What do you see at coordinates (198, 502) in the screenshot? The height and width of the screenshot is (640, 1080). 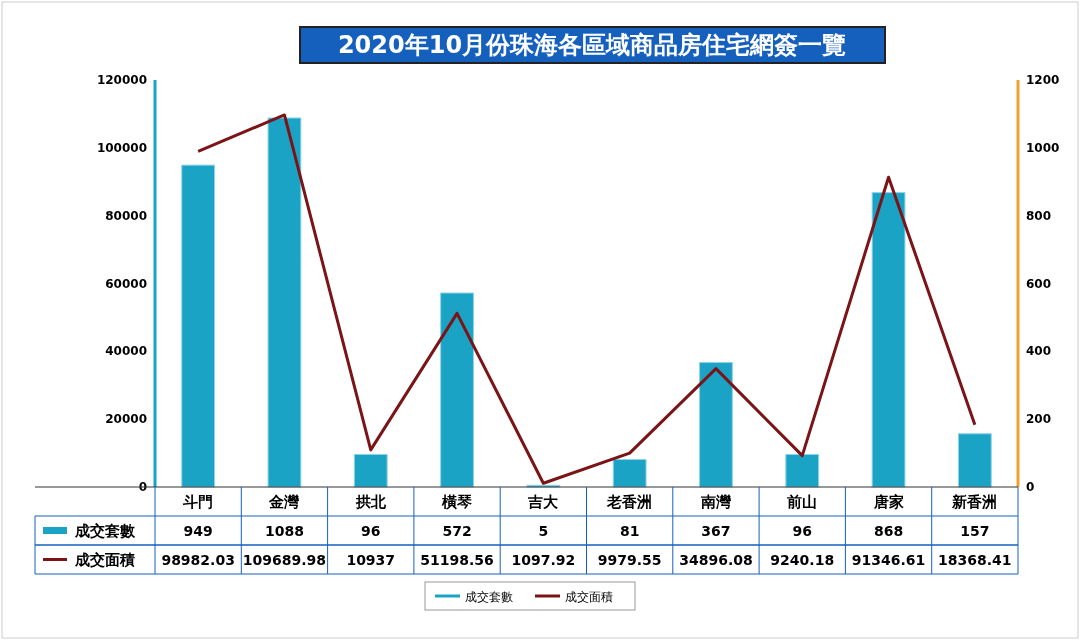 I see `x-tick-label: 斗門` at bounding box center [198, 502].